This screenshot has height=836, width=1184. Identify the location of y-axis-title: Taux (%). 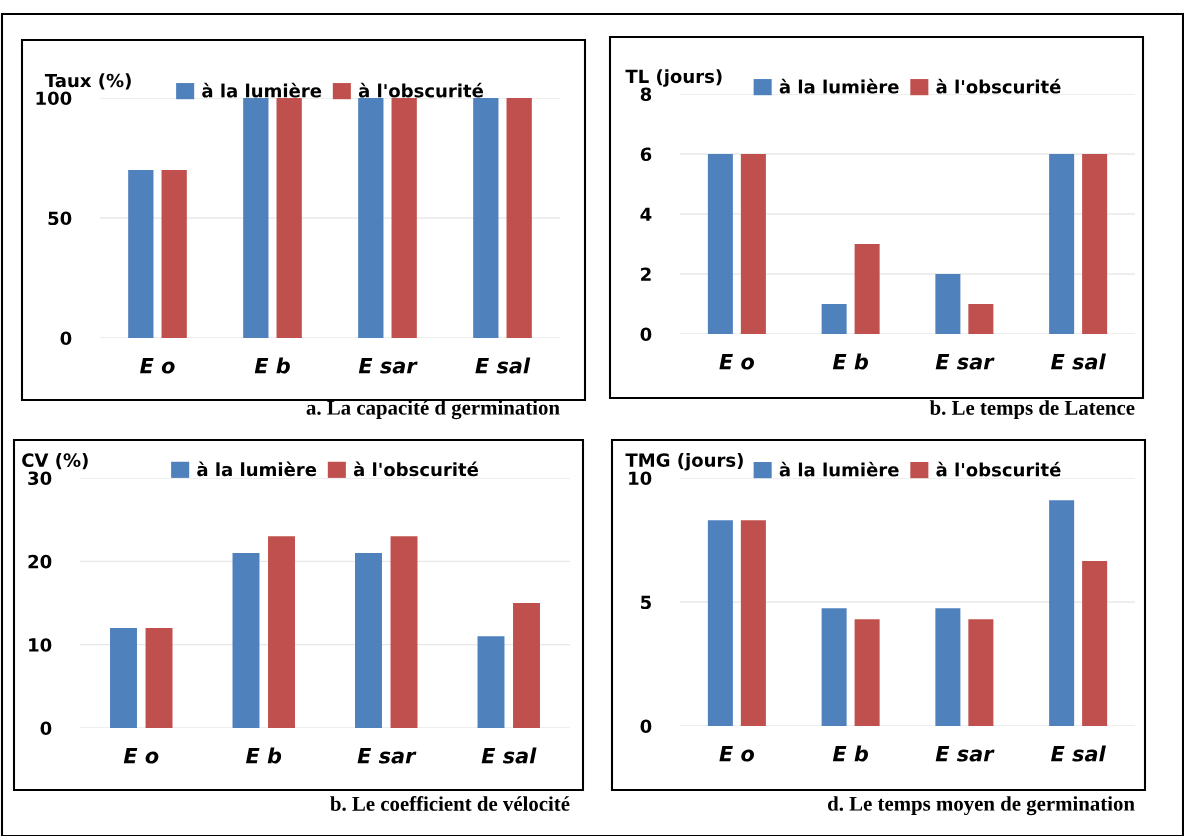
(87, 81).